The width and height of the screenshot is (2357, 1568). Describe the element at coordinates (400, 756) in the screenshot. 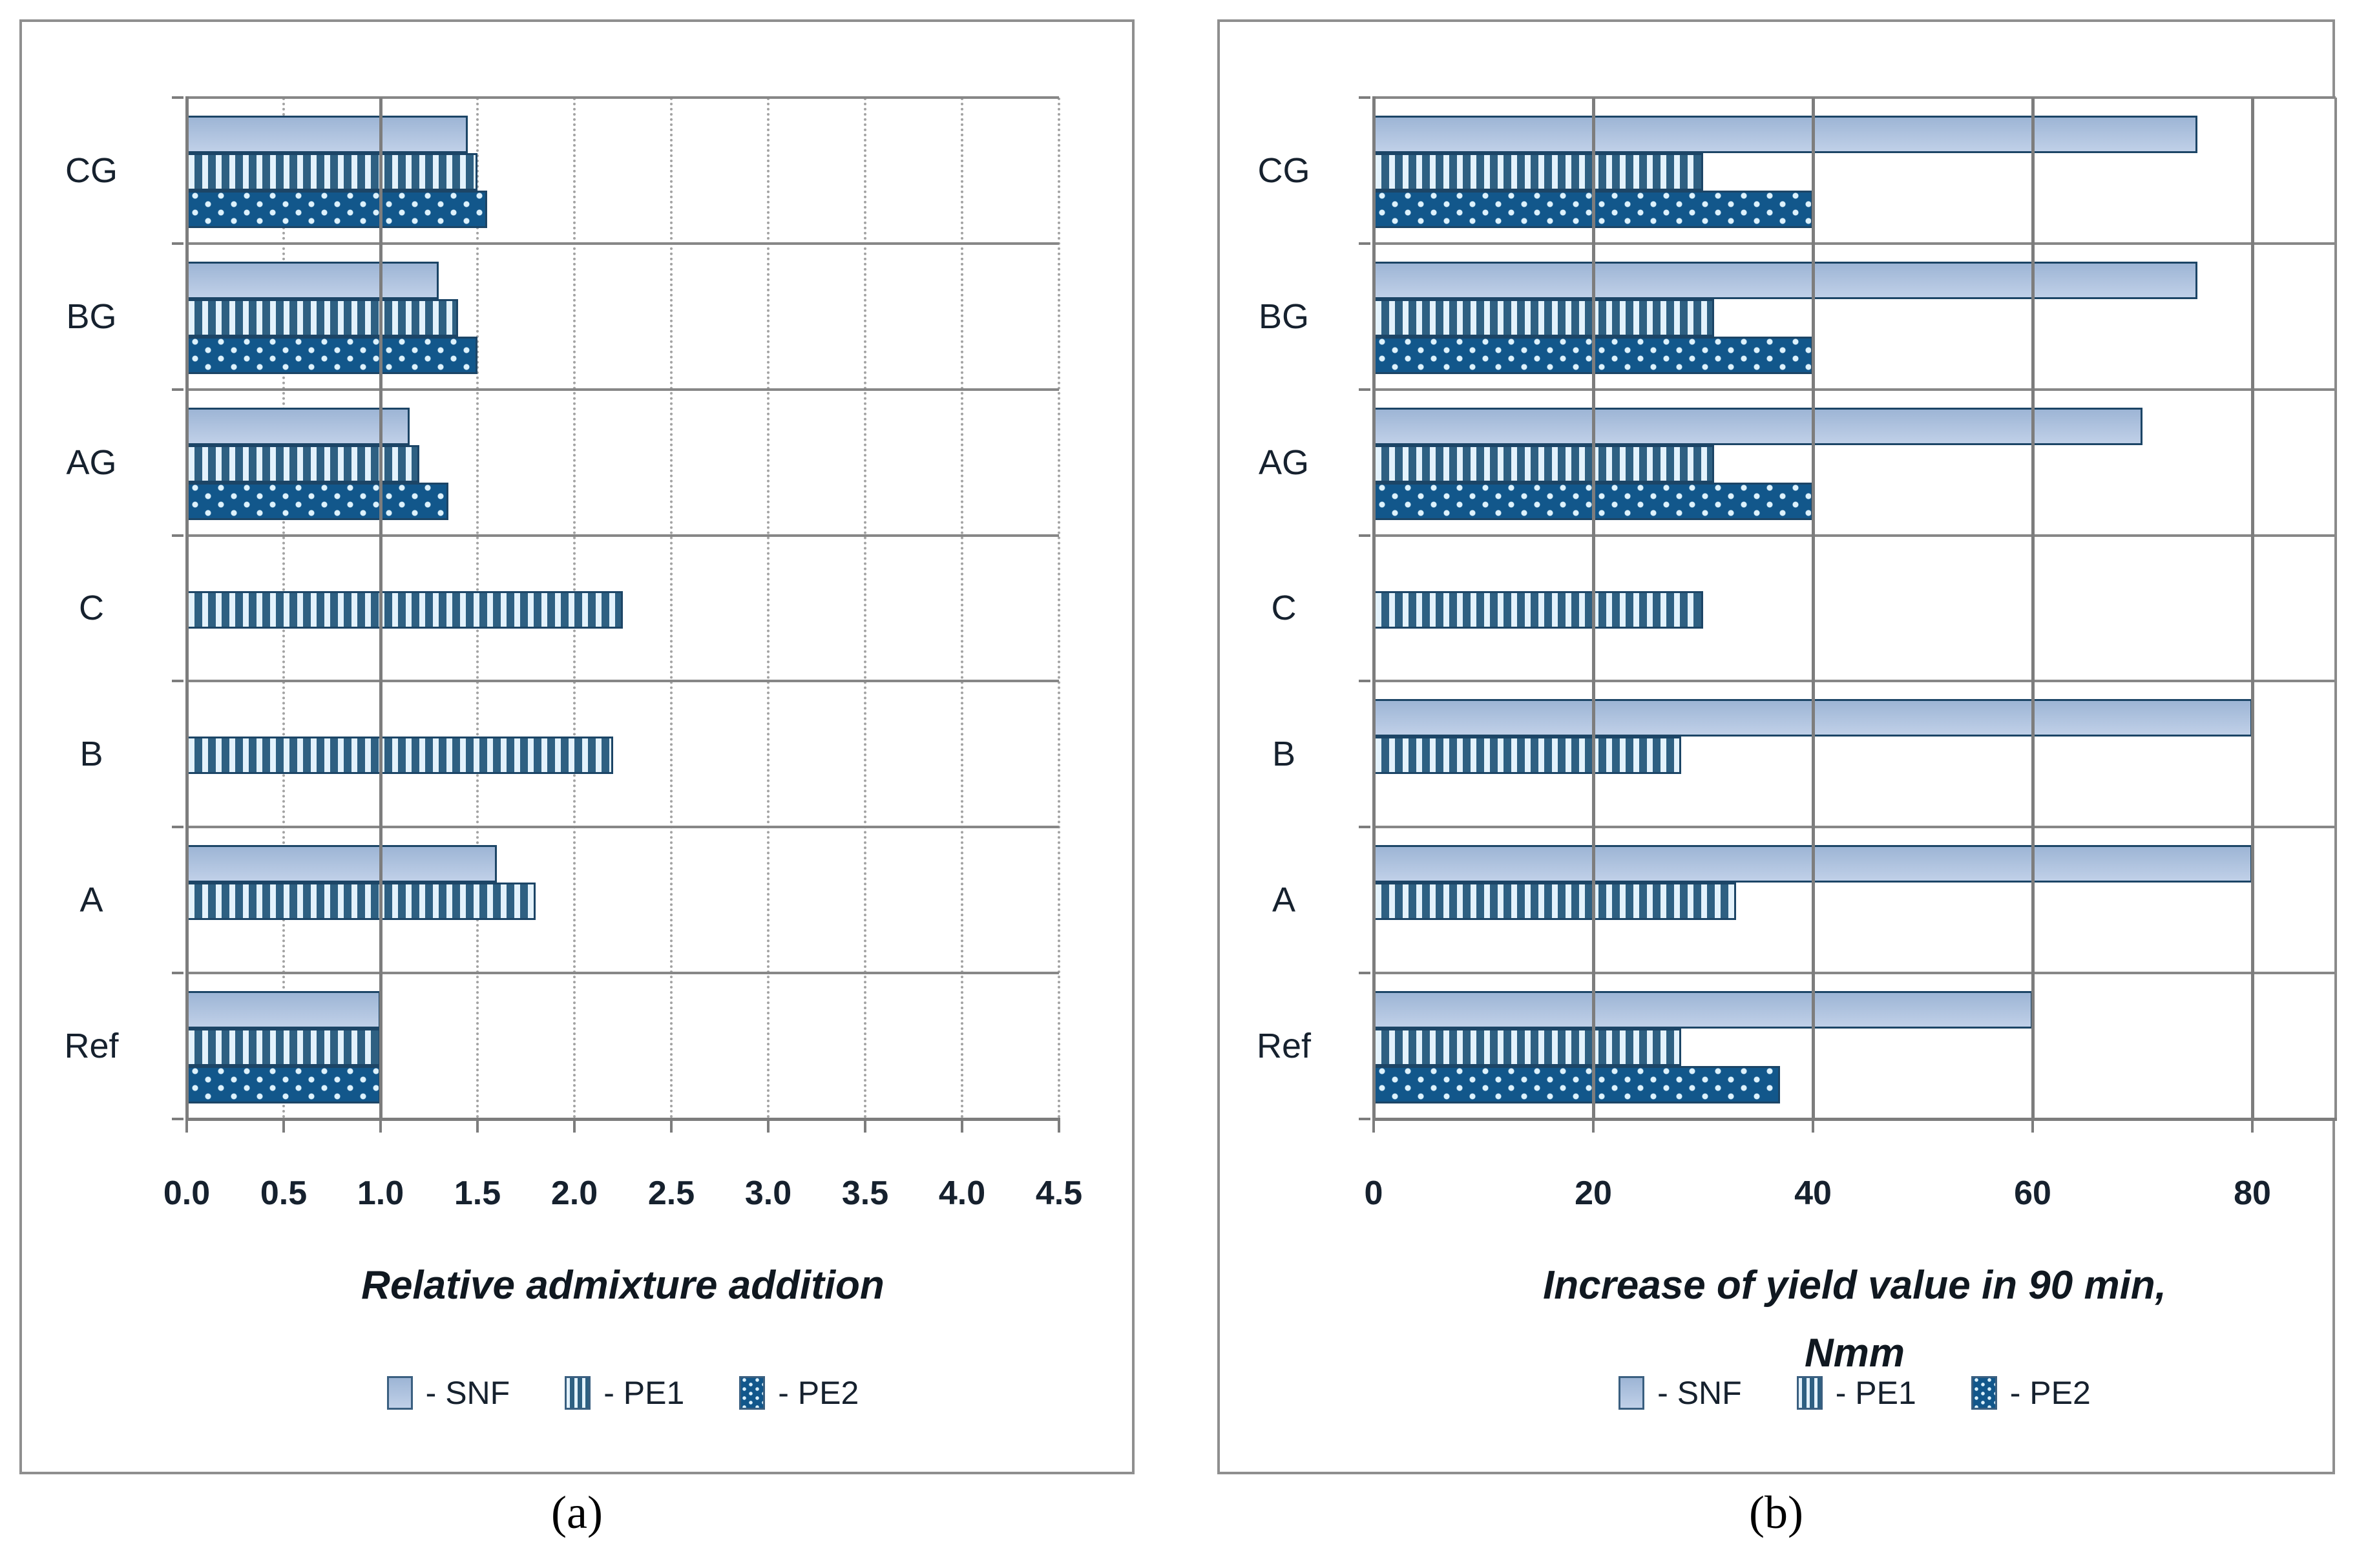

I see `bar-b-pe1` at that location.